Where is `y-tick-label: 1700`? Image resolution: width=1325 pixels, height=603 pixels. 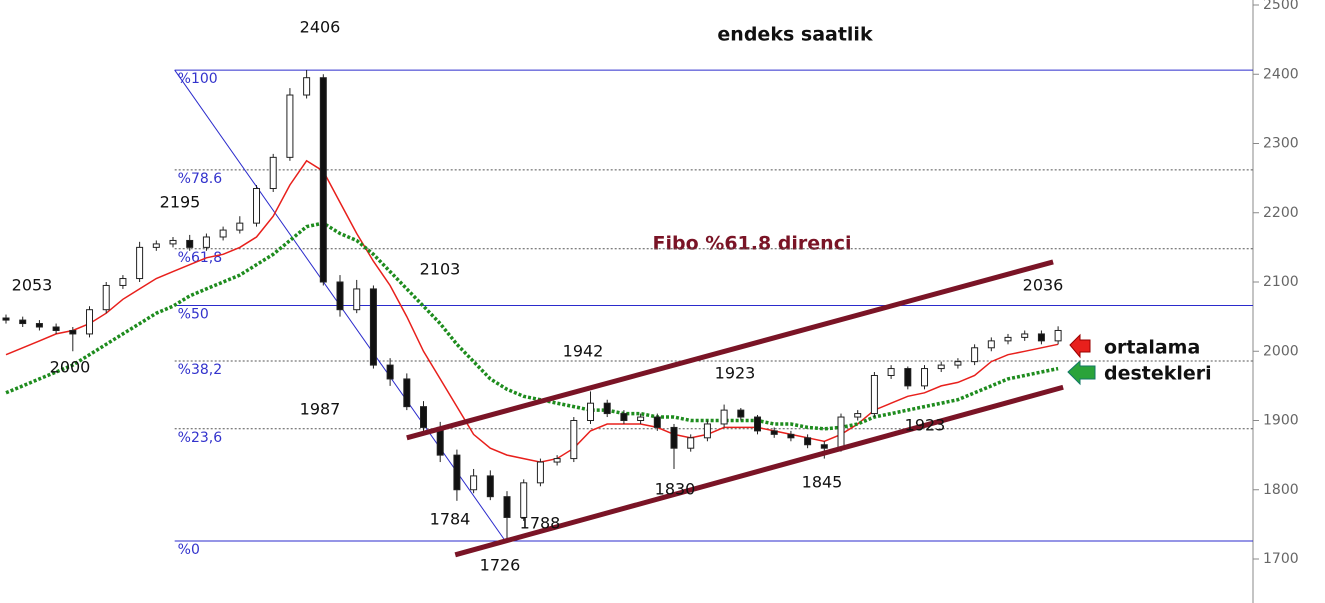 y-tick-label: 1700 is located at coordinates (1281, 559).